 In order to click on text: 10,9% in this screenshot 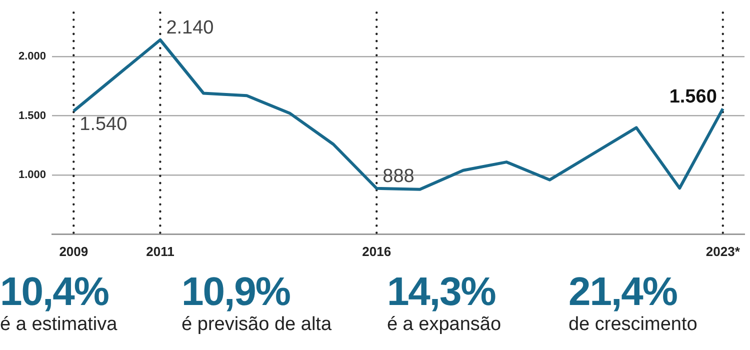, I will do `click(236, 292)`.